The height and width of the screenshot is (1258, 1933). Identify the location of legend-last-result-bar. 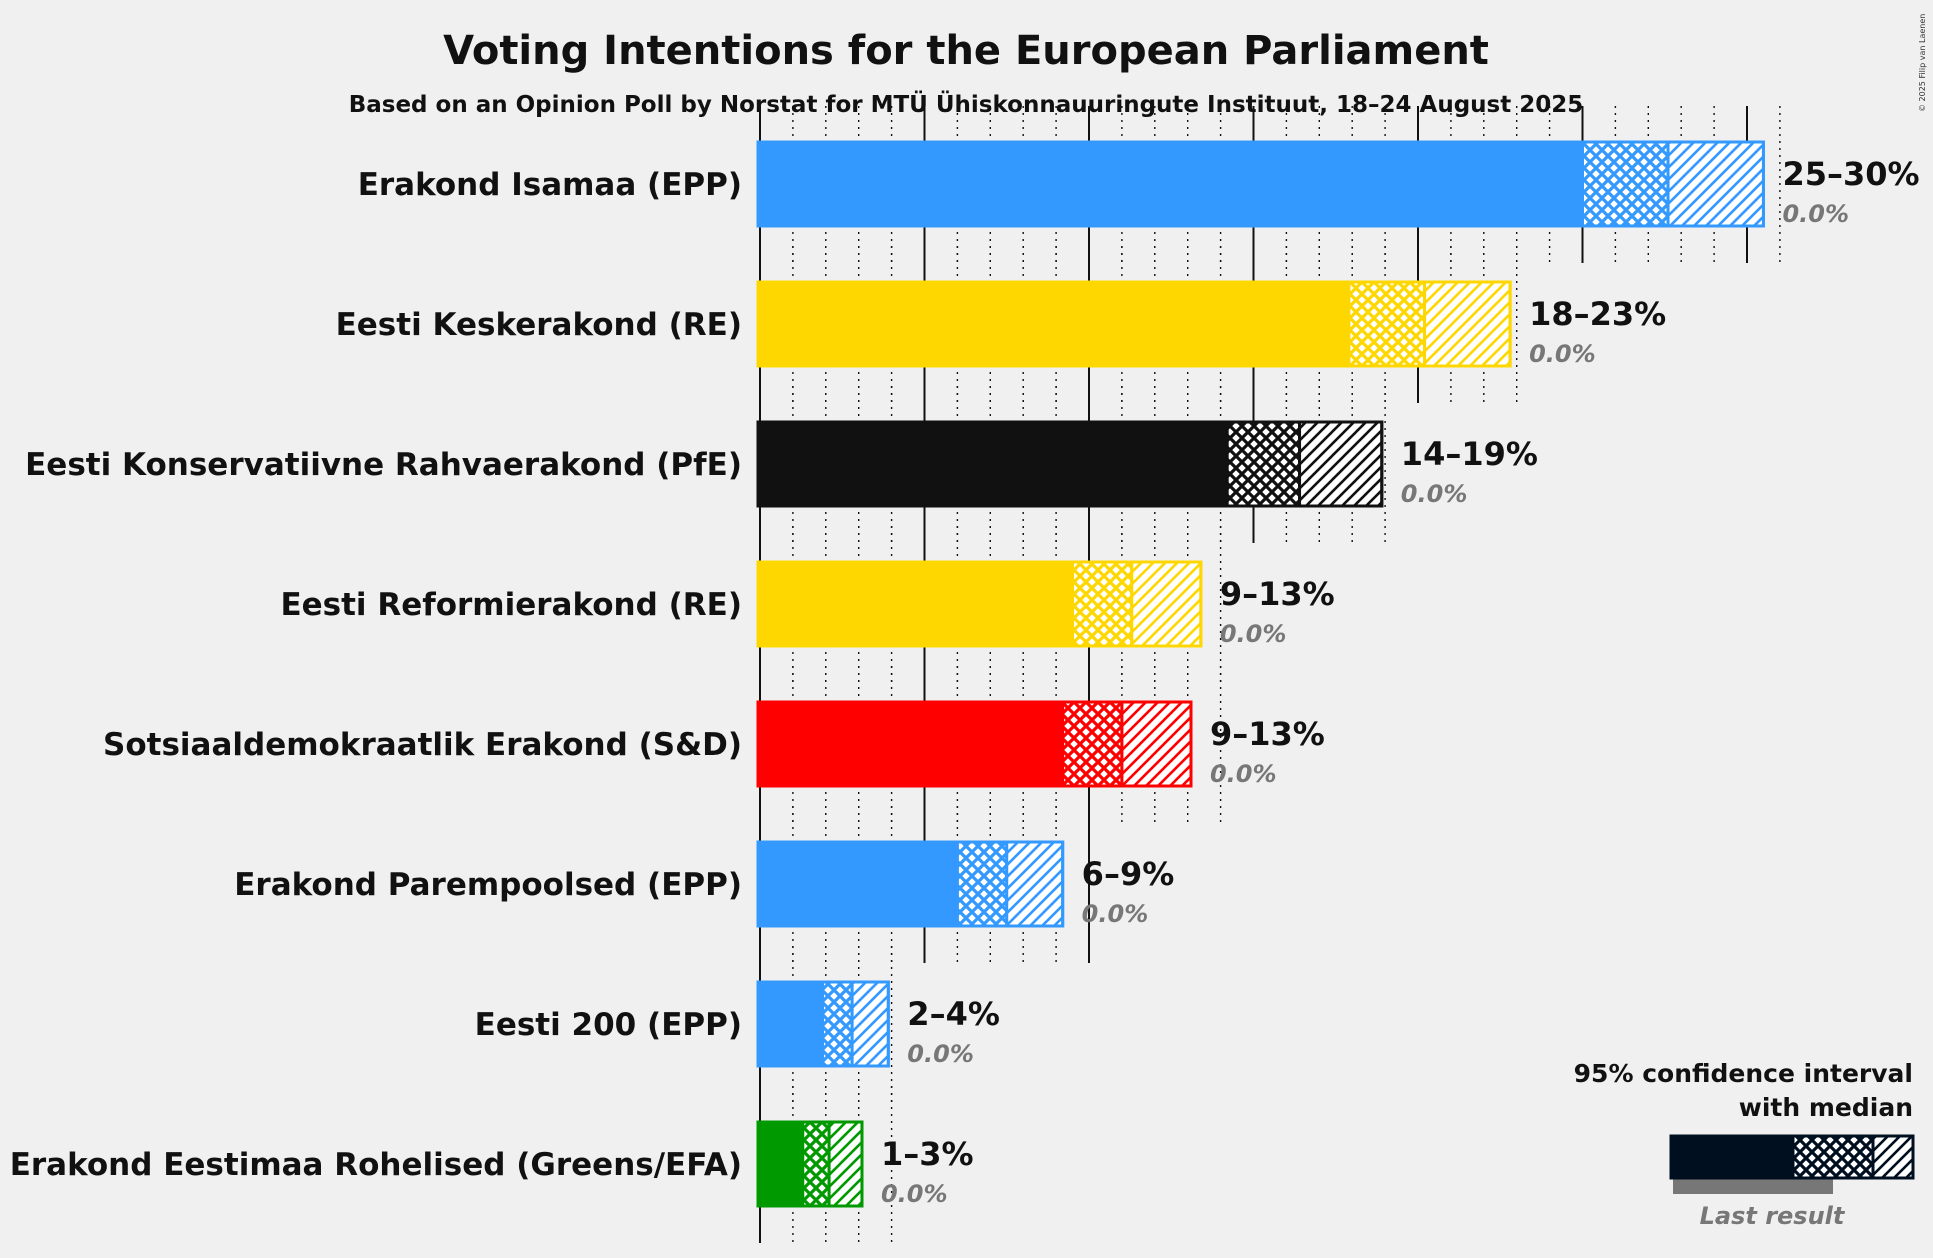
(1753, 1185).